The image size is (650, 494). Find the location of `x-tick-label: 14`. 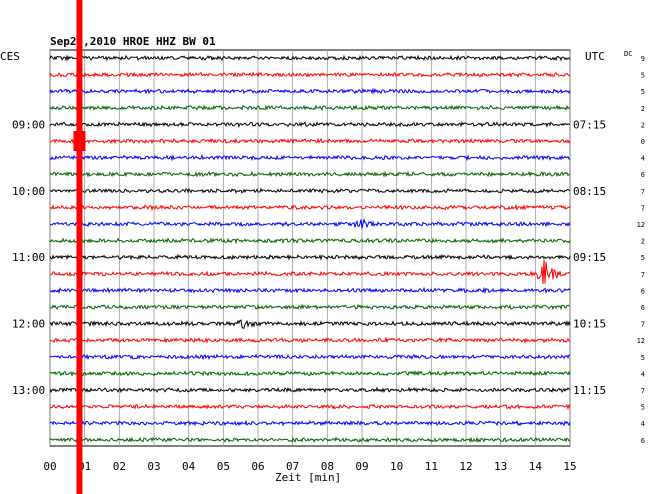

x-tick-label: 14 is located at coordinates (536, 466).